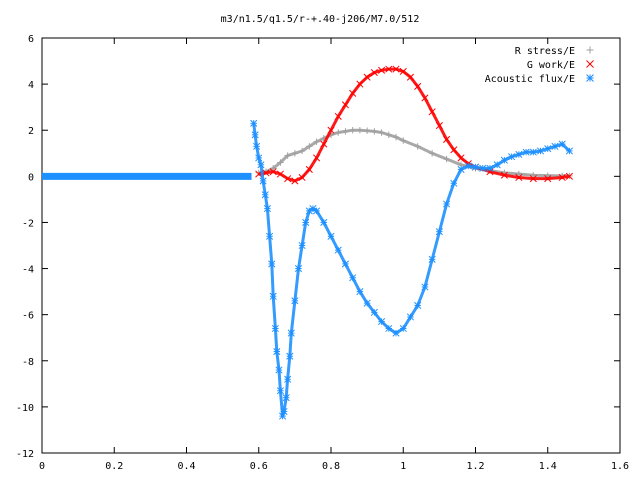 Image resolution: width=640 pixels, height=480 pixels. Describe the element at coordinates (31, 177) in the screenshot. I see `y-tick-label: 0` at that location.